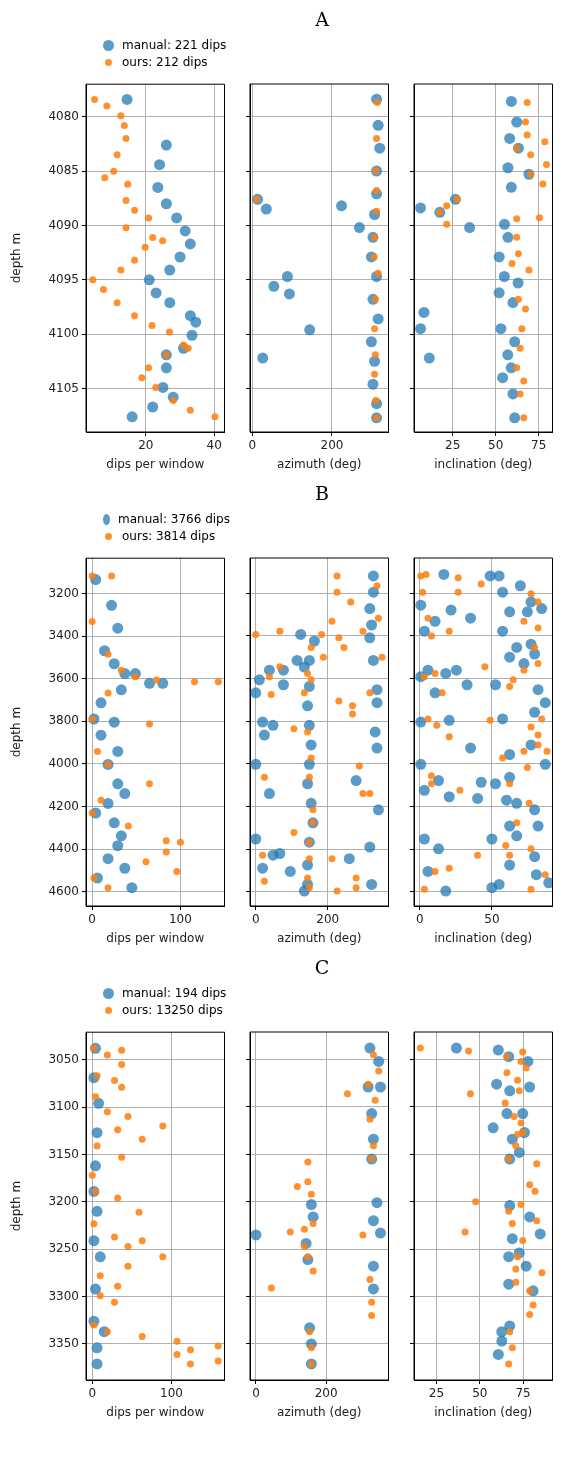 This screenshot has width=571, height=1482. I want to click on y-tick-label: 3600, so click(63, 677).